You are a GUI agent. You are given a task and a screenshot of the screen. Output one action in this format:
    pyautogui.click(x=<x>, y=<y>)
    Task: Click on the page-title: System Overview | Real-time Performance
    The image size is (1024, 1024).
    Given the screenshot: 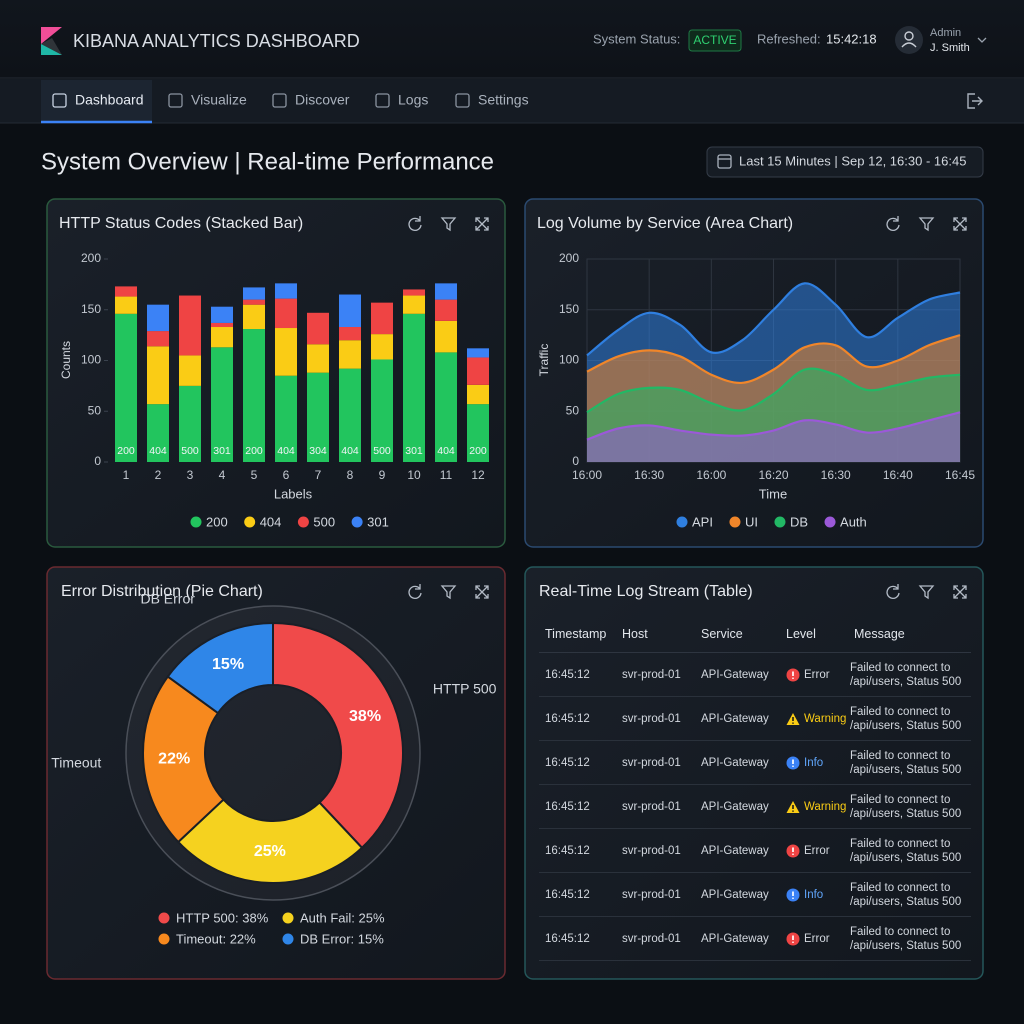 What is the action you would take?
    pyautogui.click(x=267, y=161)
    